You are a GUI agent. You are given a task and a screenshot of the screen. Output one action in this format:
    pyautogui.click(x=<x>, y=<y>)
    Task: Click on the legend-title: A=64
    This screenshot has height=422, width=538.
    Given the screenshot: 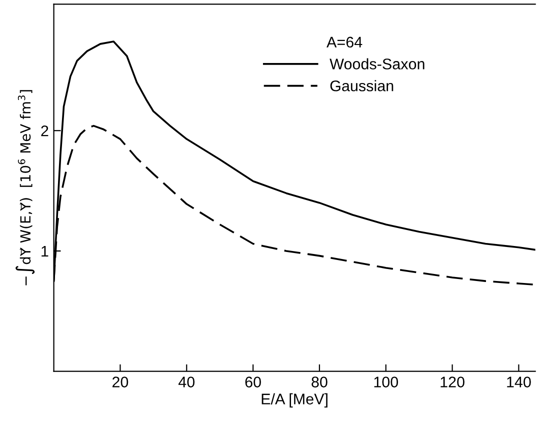 What is the action you would take?
    pyautogui.click(x=344, y=42)
    